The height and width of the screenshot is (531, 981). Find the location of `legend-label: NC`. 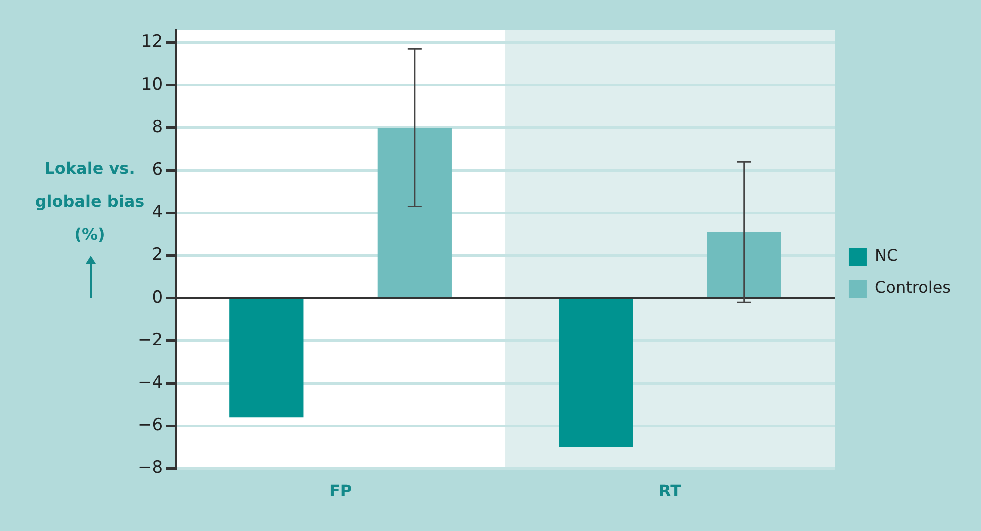

legend-label: NC is located at coordinates (886, 256).